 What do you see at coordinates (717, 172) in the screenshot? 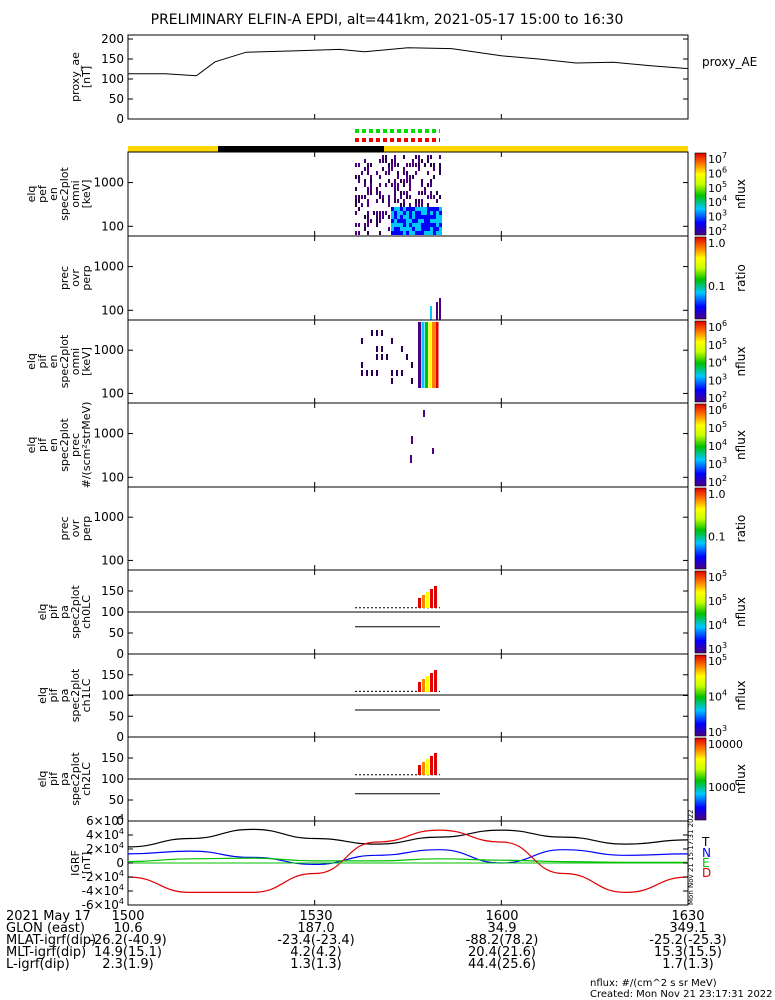
I see `colorbar-tick-label: 106` at bounding box center [717, 172].